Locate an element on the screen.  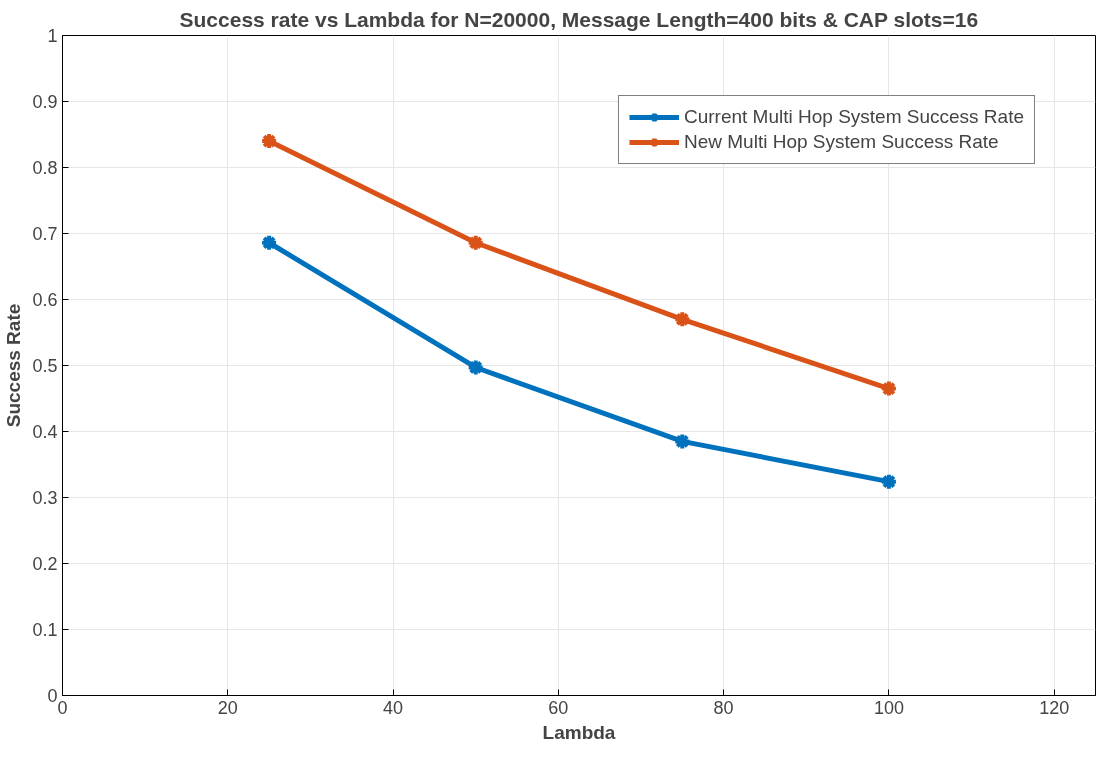
x-tick-label: 40 is located at coordinates (393, 707).